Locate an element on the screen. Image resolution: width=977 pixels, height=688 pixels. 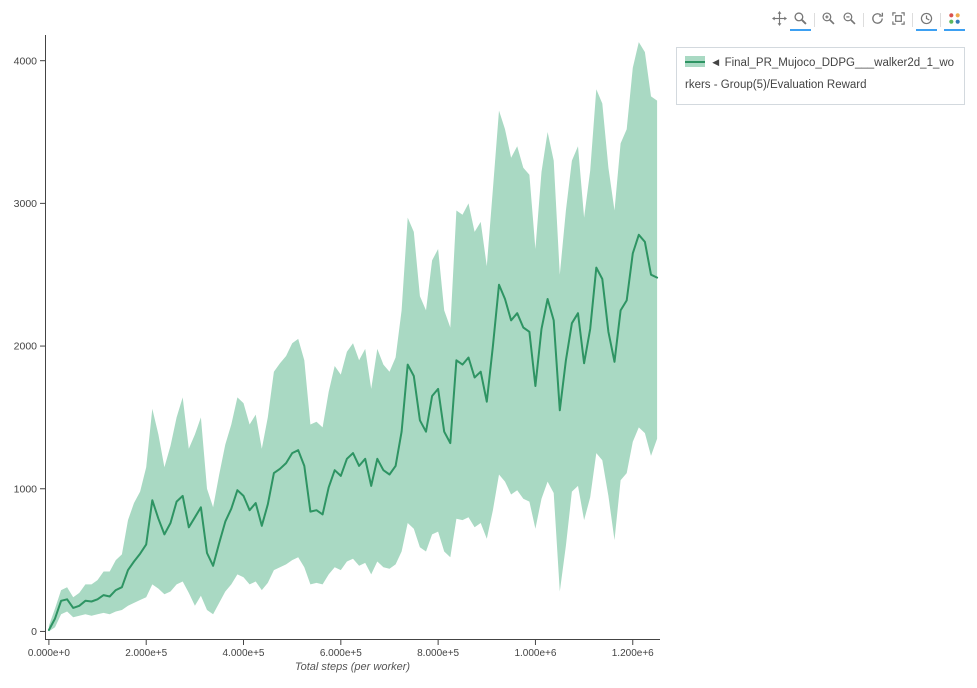
y-tick-label: 2000 is located at coordinates (26, 347).